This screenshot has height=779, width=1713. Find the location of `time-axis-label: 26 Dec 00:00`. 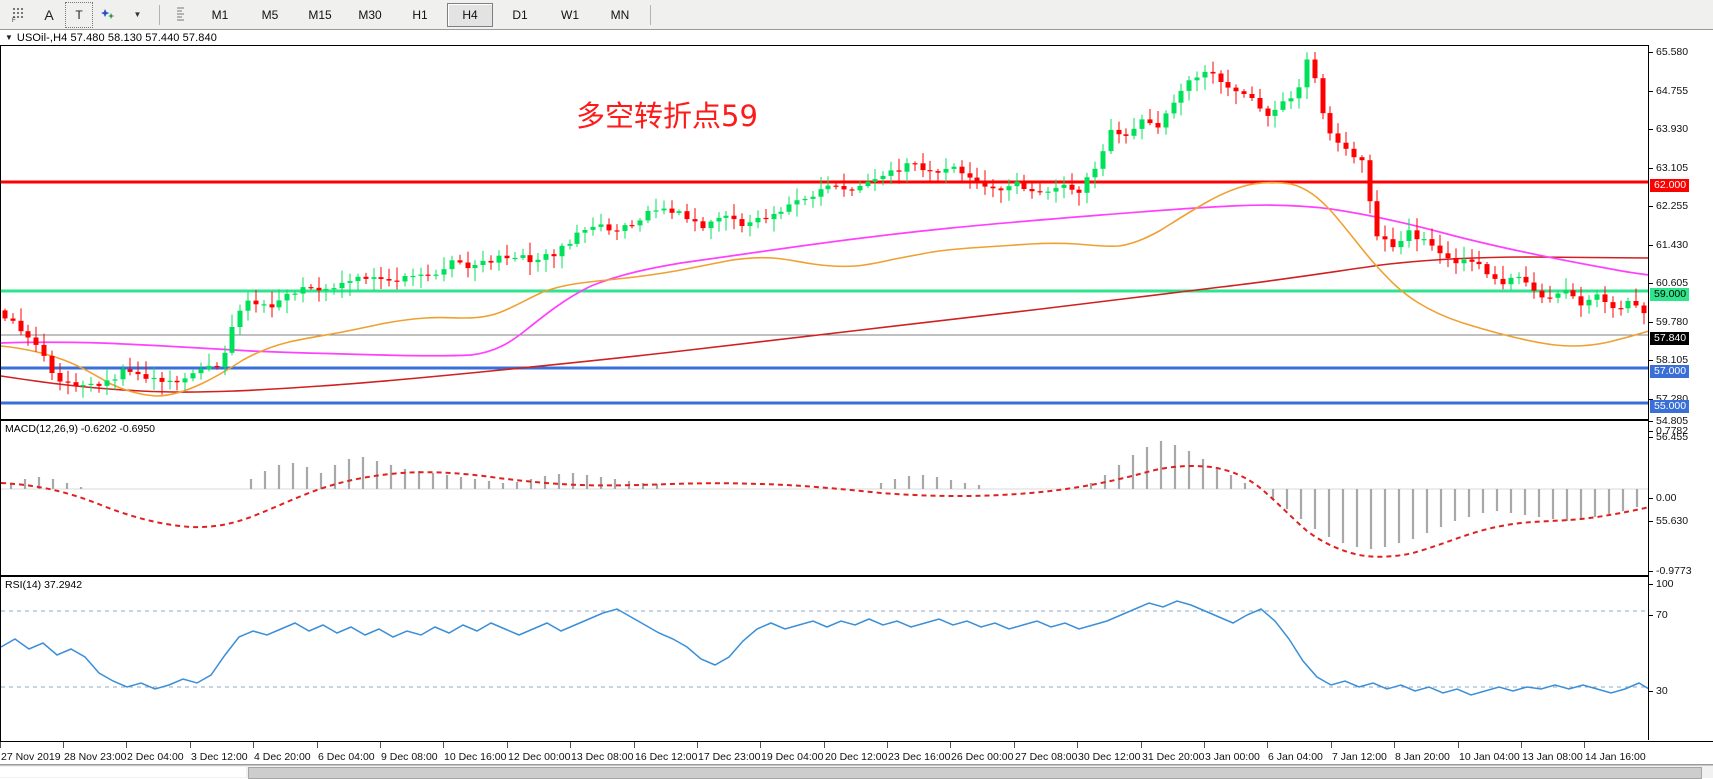

time-axis-label: 26 Dec 00:00 is located at coordinates (982, 757).